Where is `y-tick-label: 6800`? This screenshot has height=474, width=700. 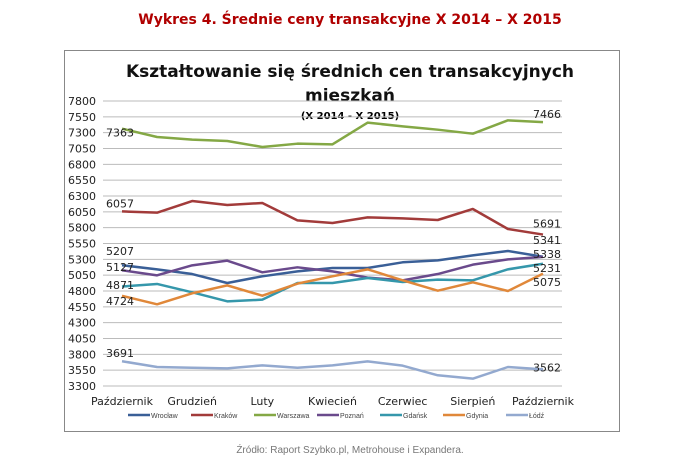 y-tick-label: 6800 is located at coordinates (82, 164).